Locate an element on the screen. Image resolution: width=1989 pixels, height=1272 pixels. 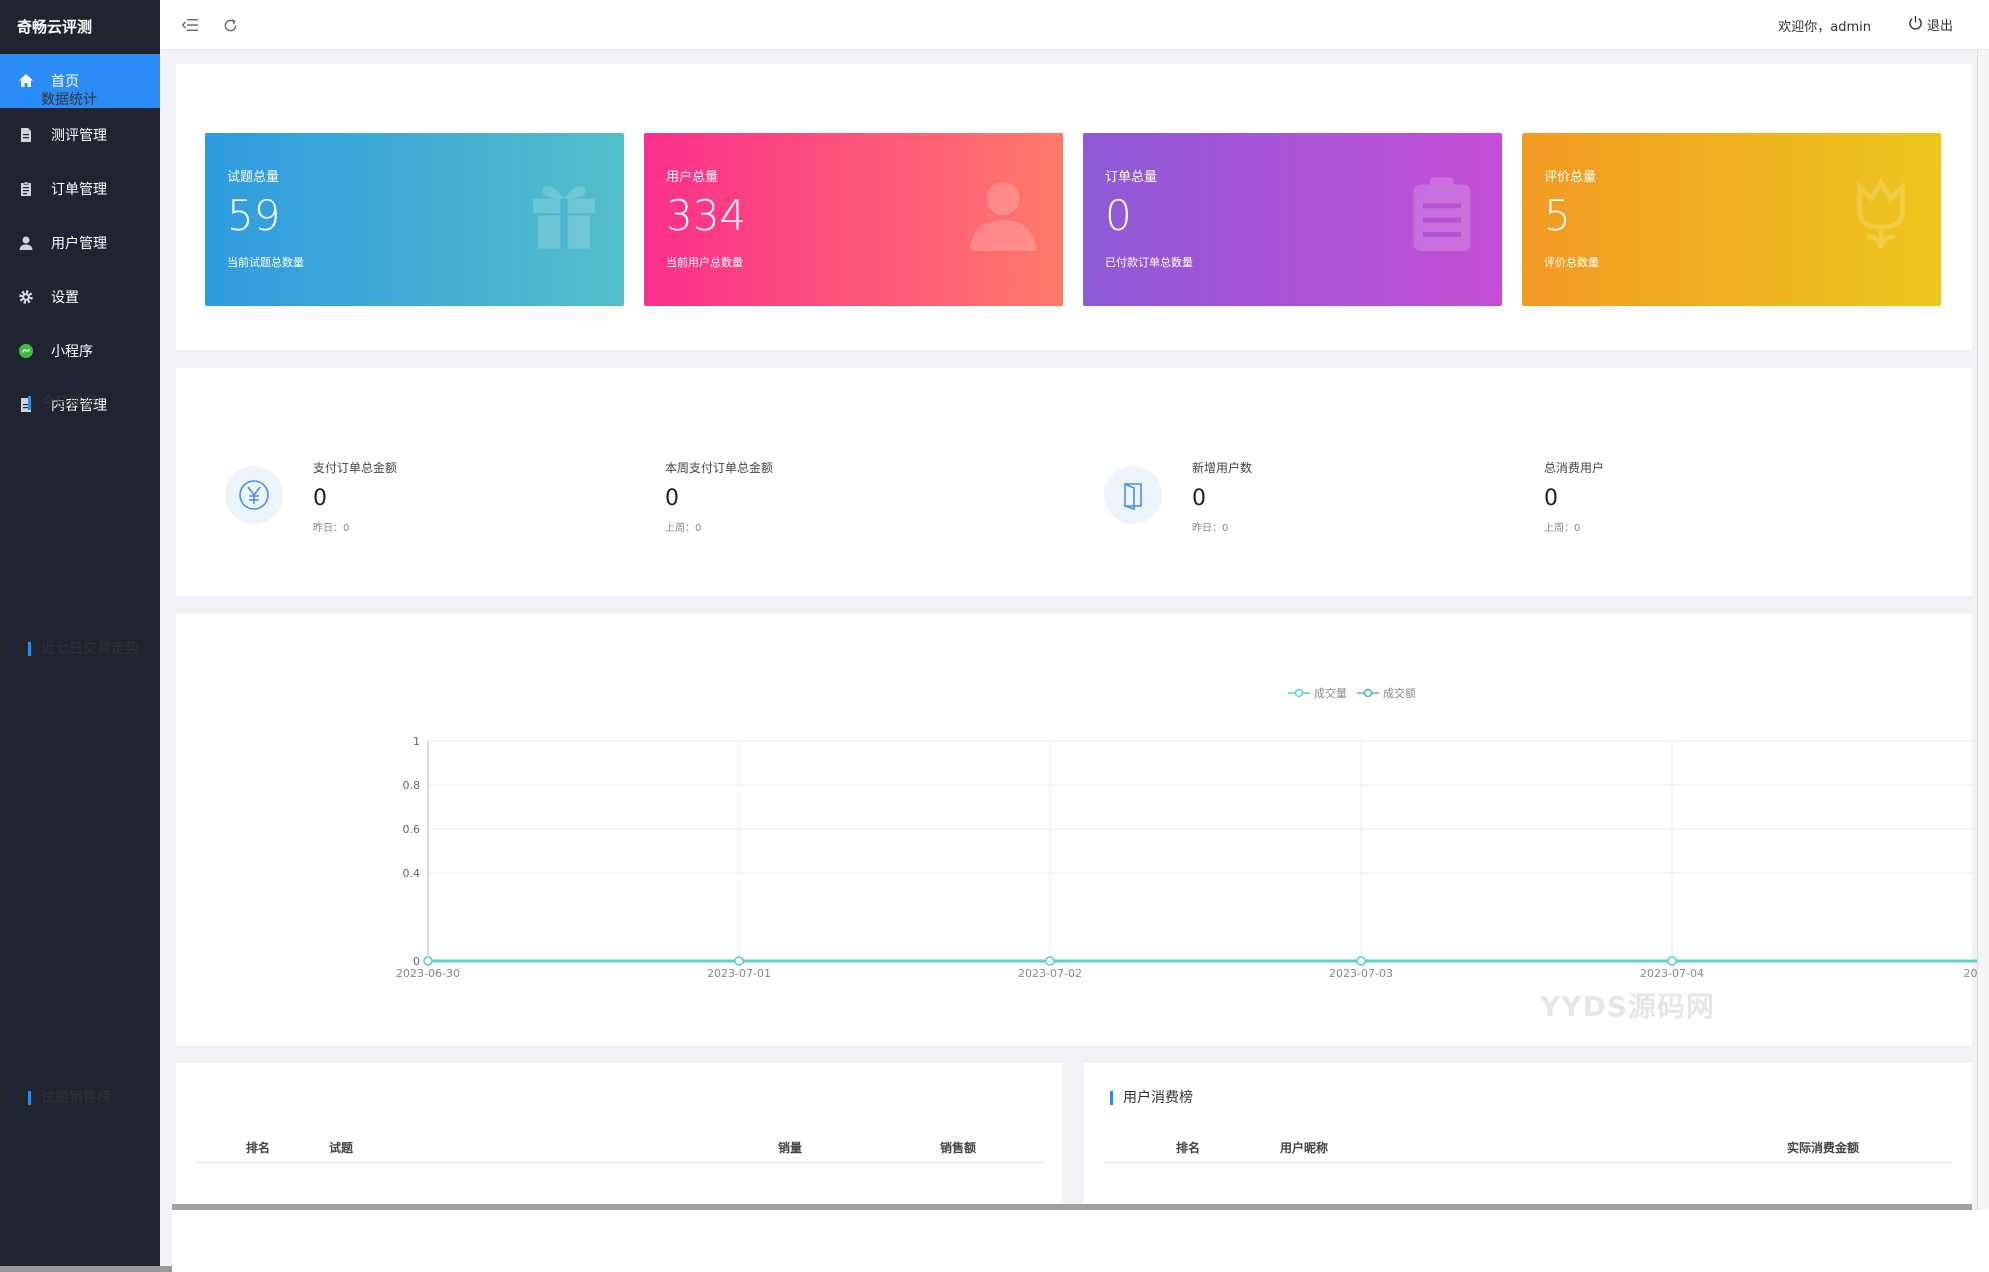
stat-card-users: 用户总量 334 当前用户总数量 is located at coordinates (853, 219).